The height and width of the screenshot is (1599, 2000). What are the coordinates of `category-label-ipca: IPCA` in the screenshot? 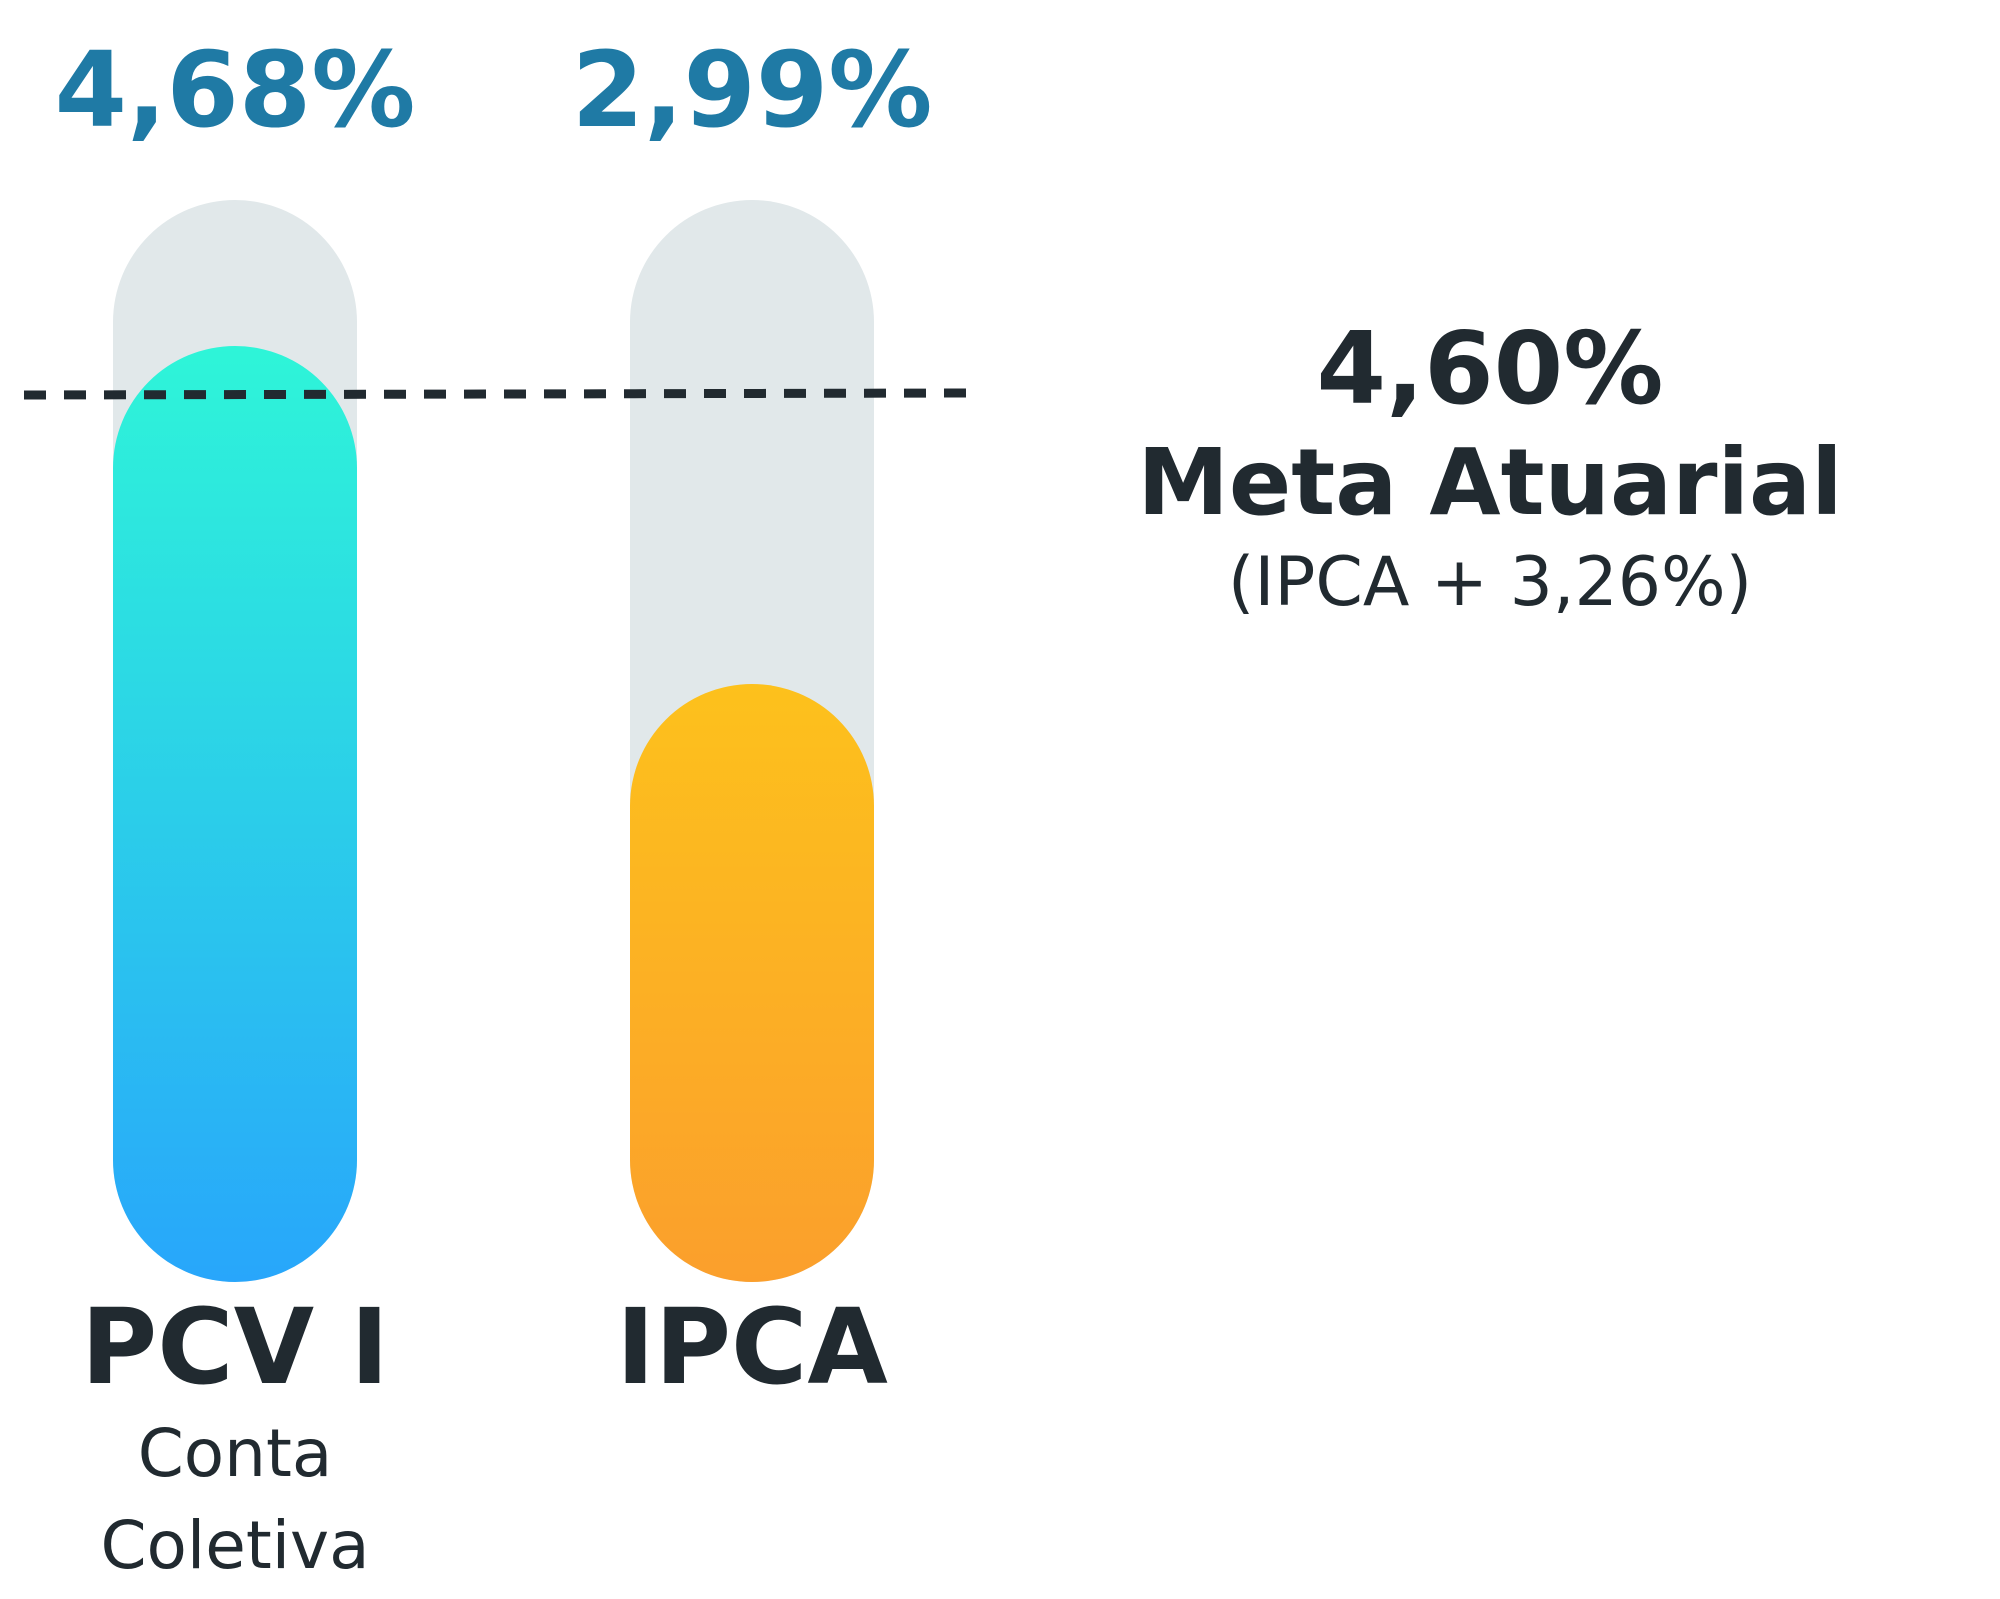 It's located at (752, 1347).